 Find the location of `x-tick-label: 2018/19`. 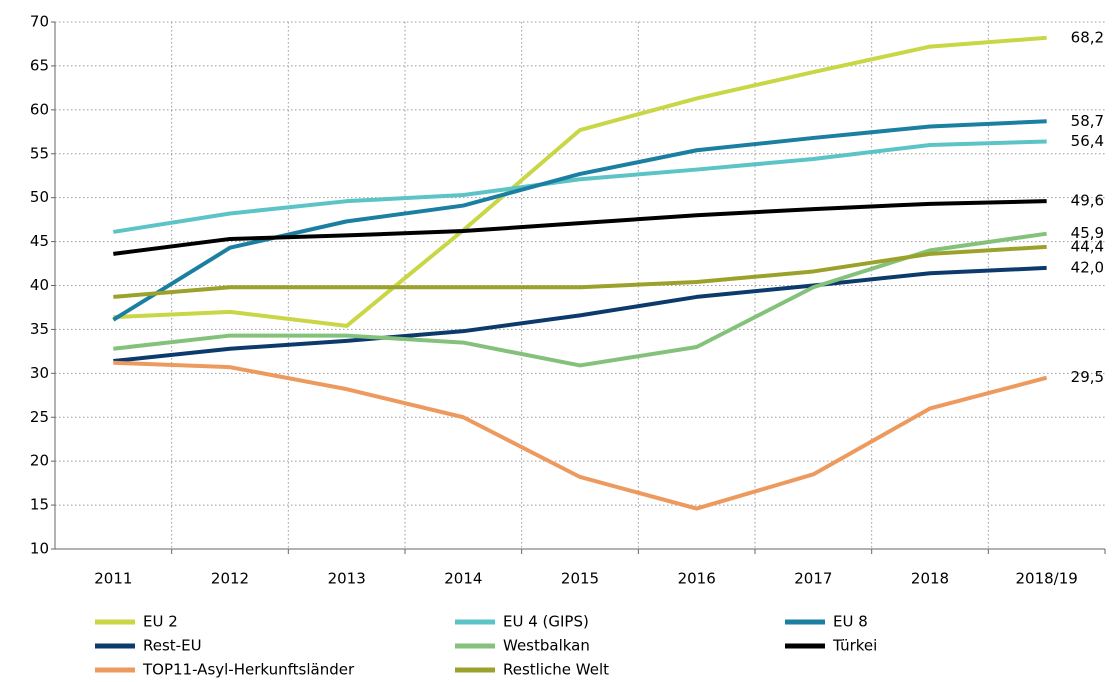

x-tick-label: 2018/19 is located at coordinates (1047, 579).